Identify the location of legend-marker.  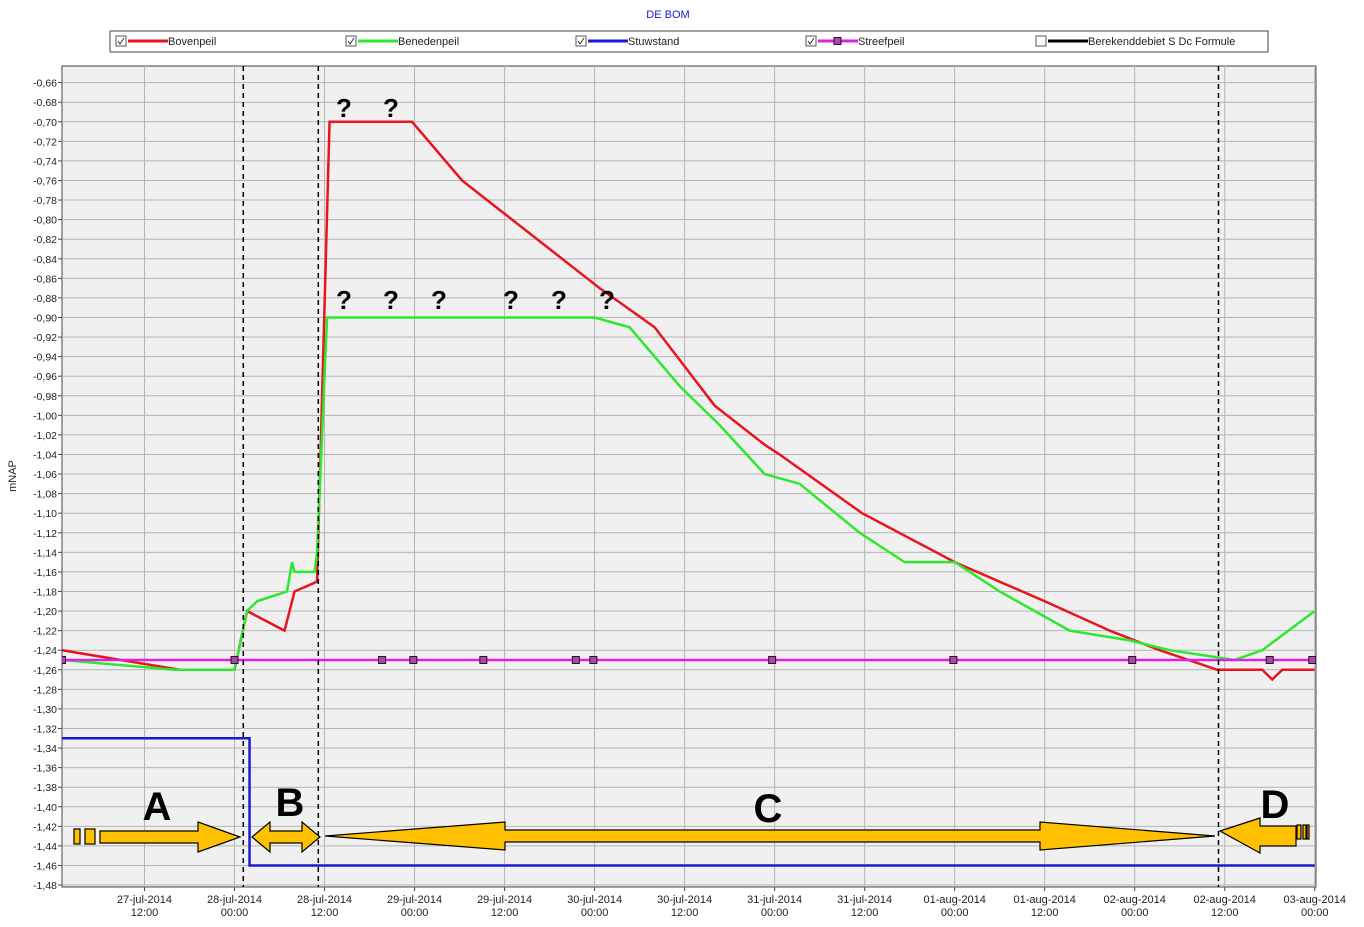
(837, 41).